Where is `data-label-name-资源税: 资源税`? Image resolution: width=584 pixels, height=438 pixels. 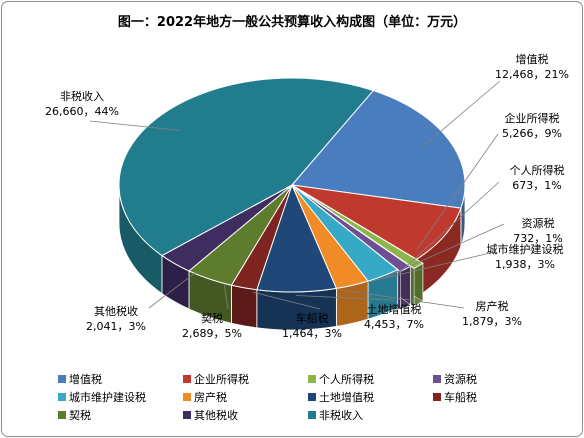
data-label-name-资源税: 资源税 is located at coordinates (538, 223).